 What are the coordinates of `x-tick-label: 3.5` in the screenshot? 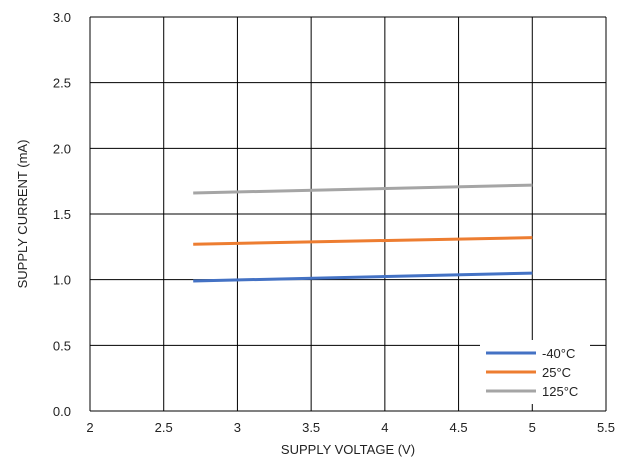 It's located at (311, 427).